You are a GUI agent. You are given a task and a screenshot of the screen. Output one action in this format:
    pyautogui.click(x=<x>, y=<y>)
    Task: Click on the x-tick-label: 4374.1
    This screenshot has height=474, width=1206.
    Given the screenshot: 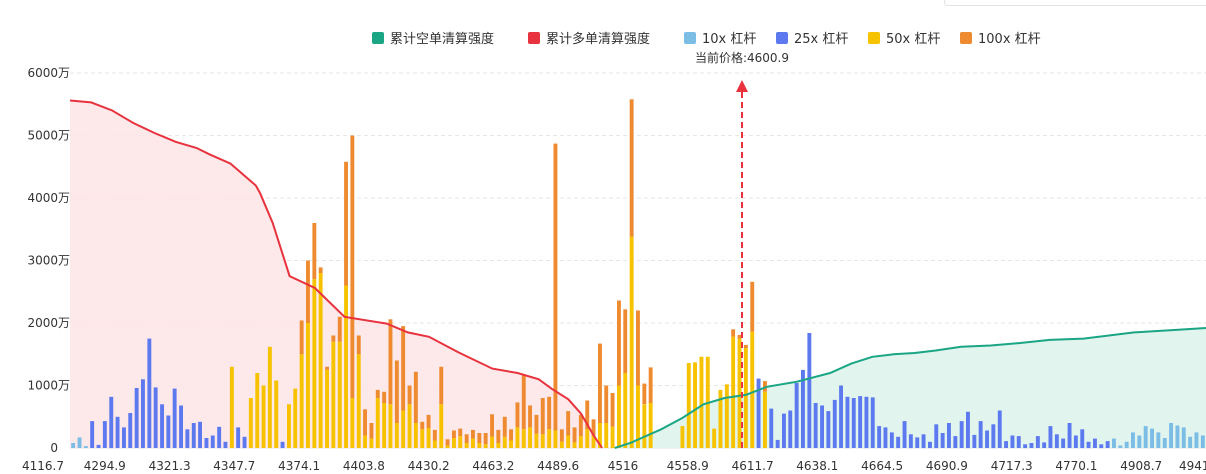 What is the action you would take?
    pyautogui.click(x=299, y=466)
    